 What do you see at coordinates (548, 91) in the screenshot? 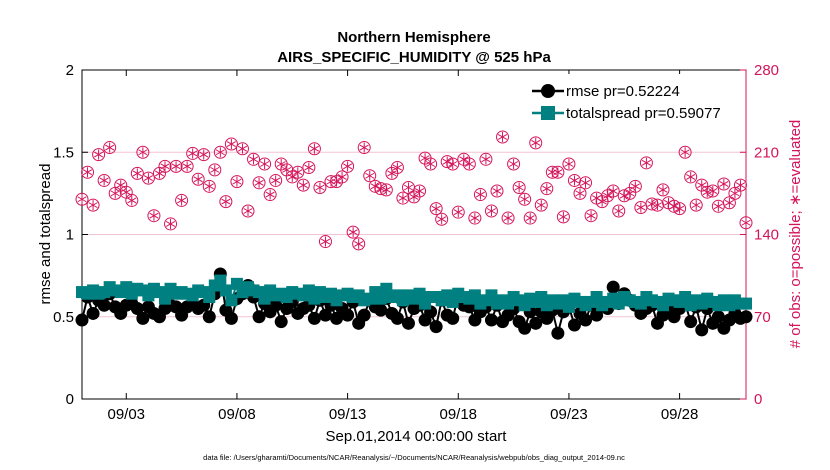
I see `legend-rmse-marker` at bounding box center [548, 91].